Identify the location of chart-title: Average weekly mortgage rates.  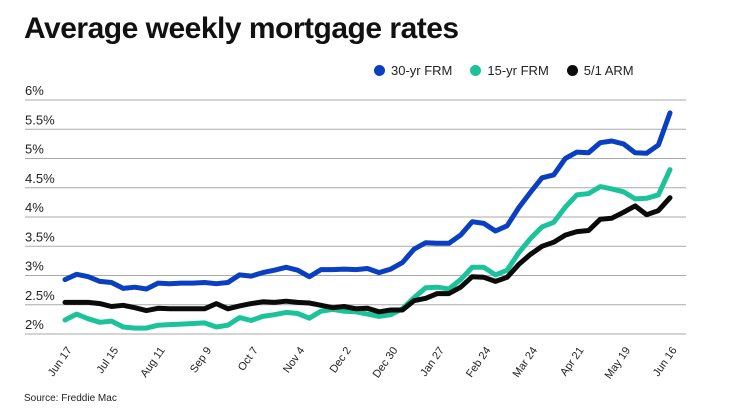
(241, 28).